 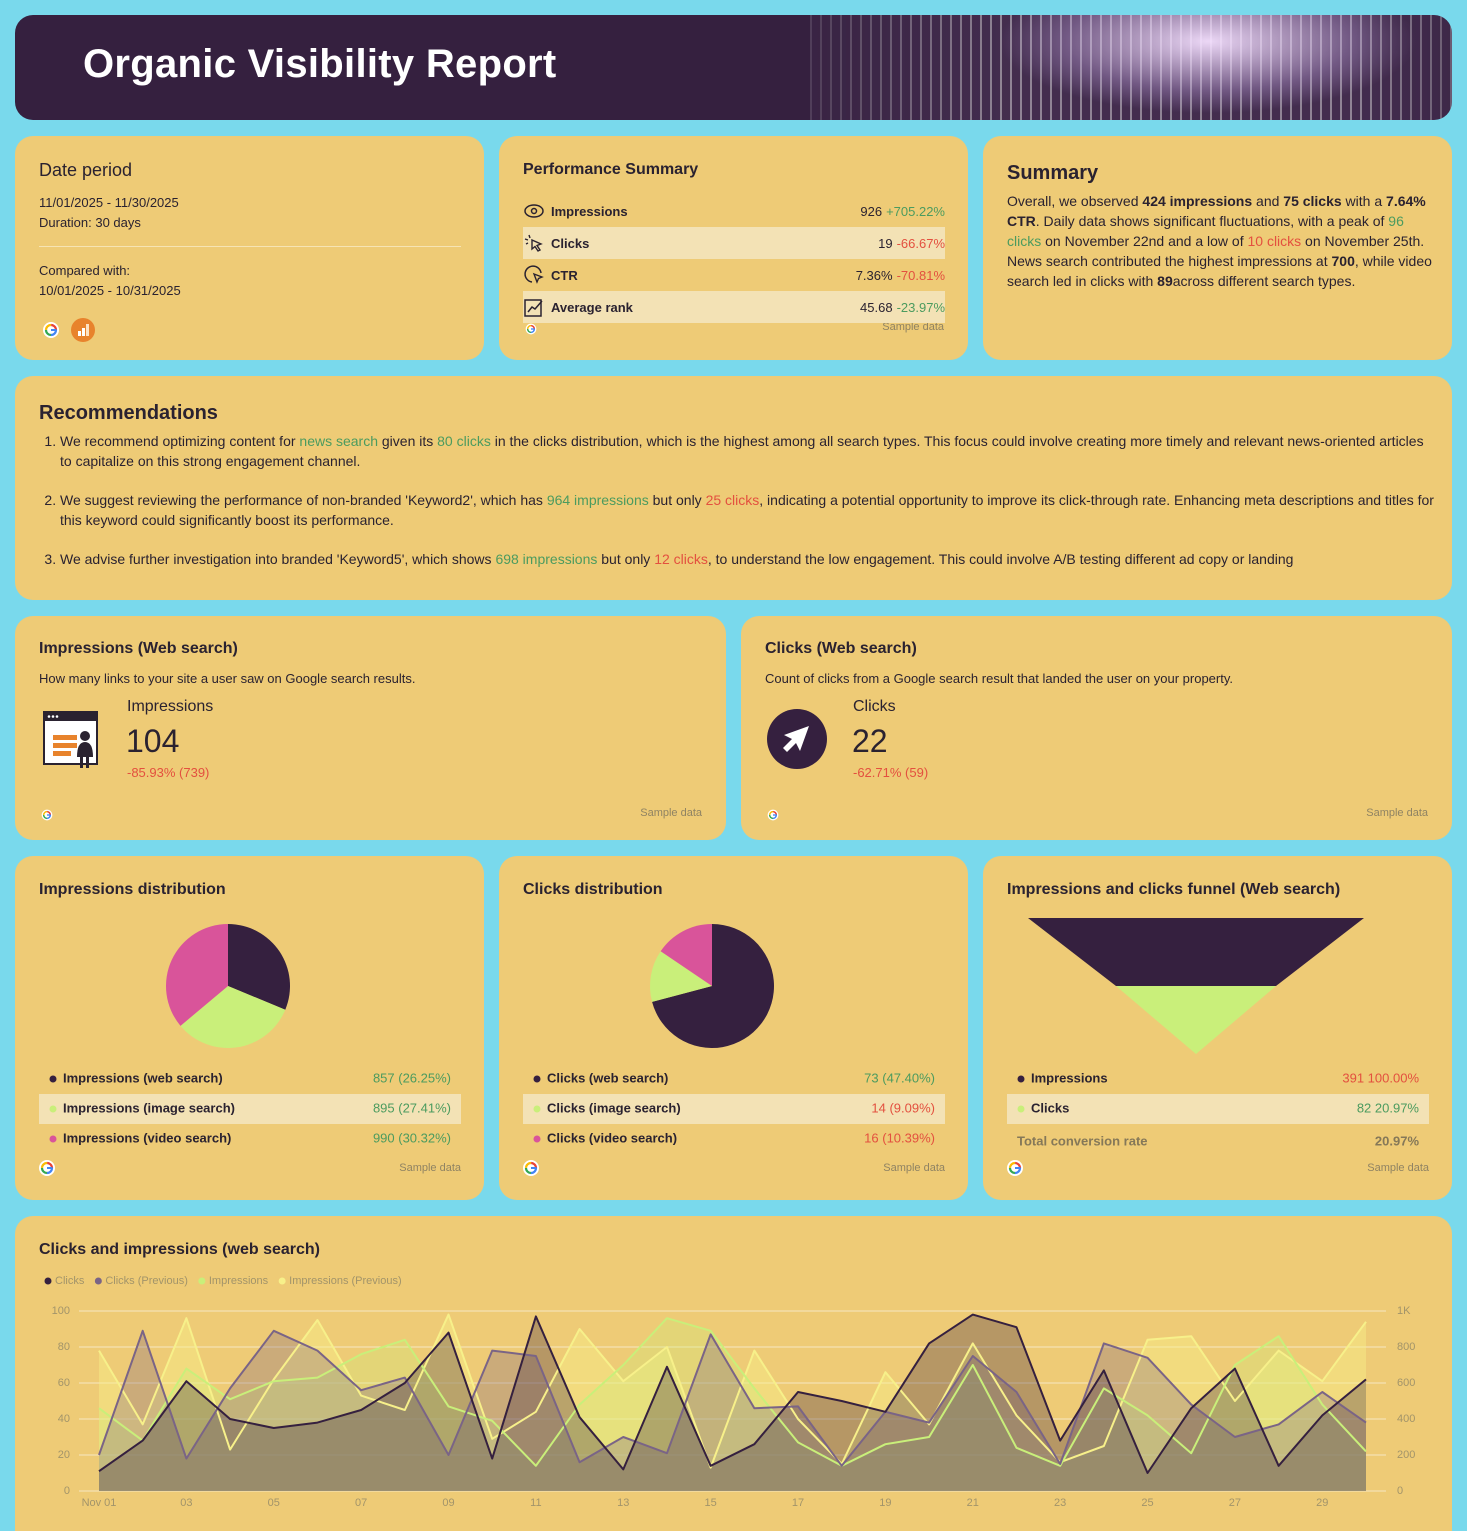 I want to click on legend-value: 82 20.97%, so click(x=1388, y=1107).